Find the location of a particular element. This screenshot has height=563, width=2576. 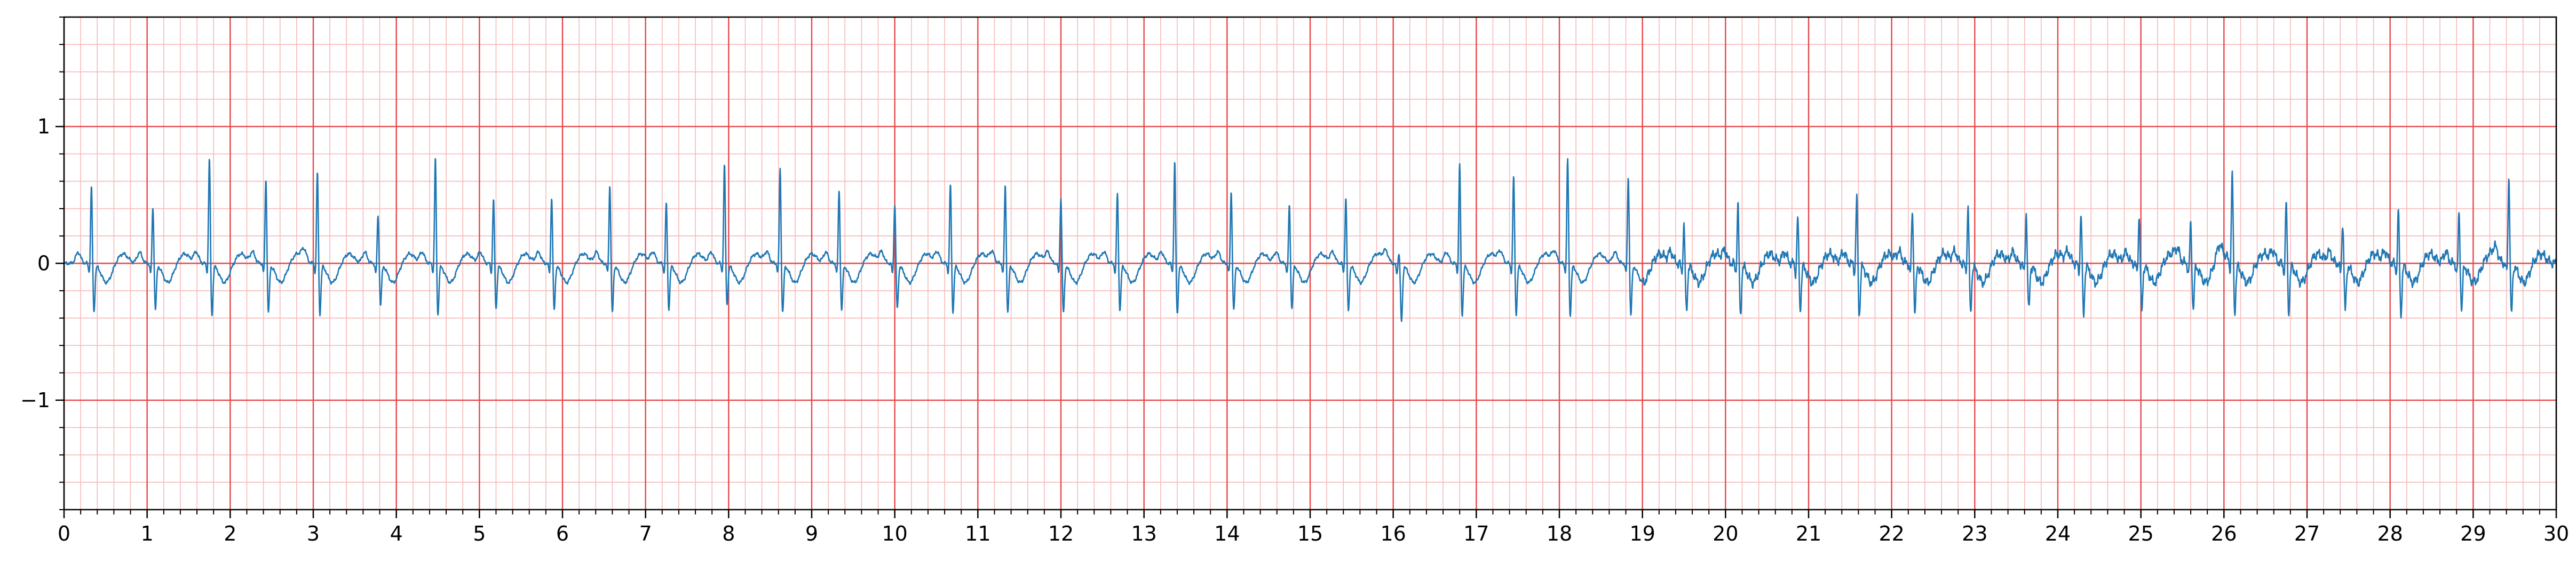

x-tick-label: 19 is located at coordinates (1642, 533).